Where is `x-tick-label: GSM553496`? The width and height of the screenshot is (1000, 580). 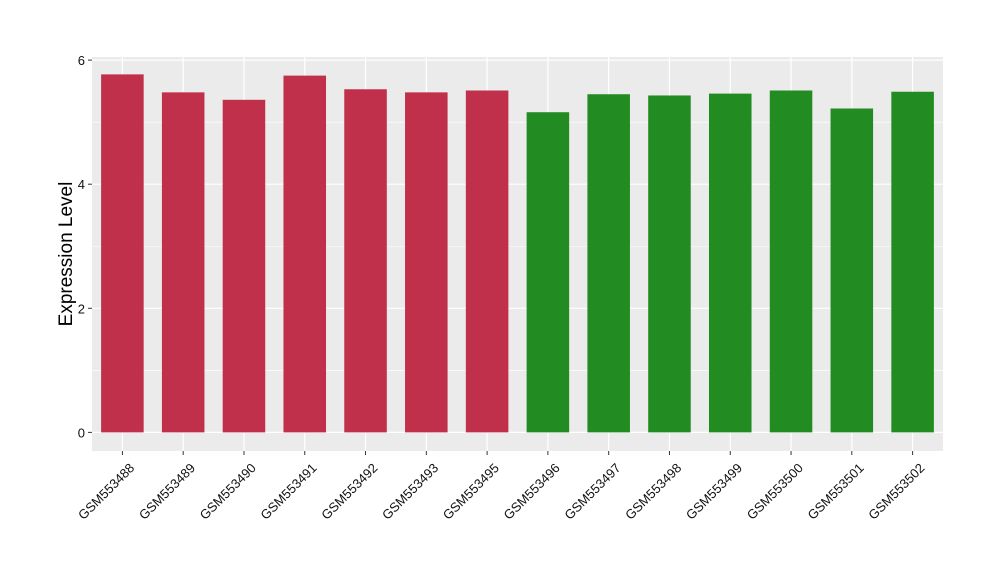 x-tick-label: GSM553496 is located at coordinates (532, 491).